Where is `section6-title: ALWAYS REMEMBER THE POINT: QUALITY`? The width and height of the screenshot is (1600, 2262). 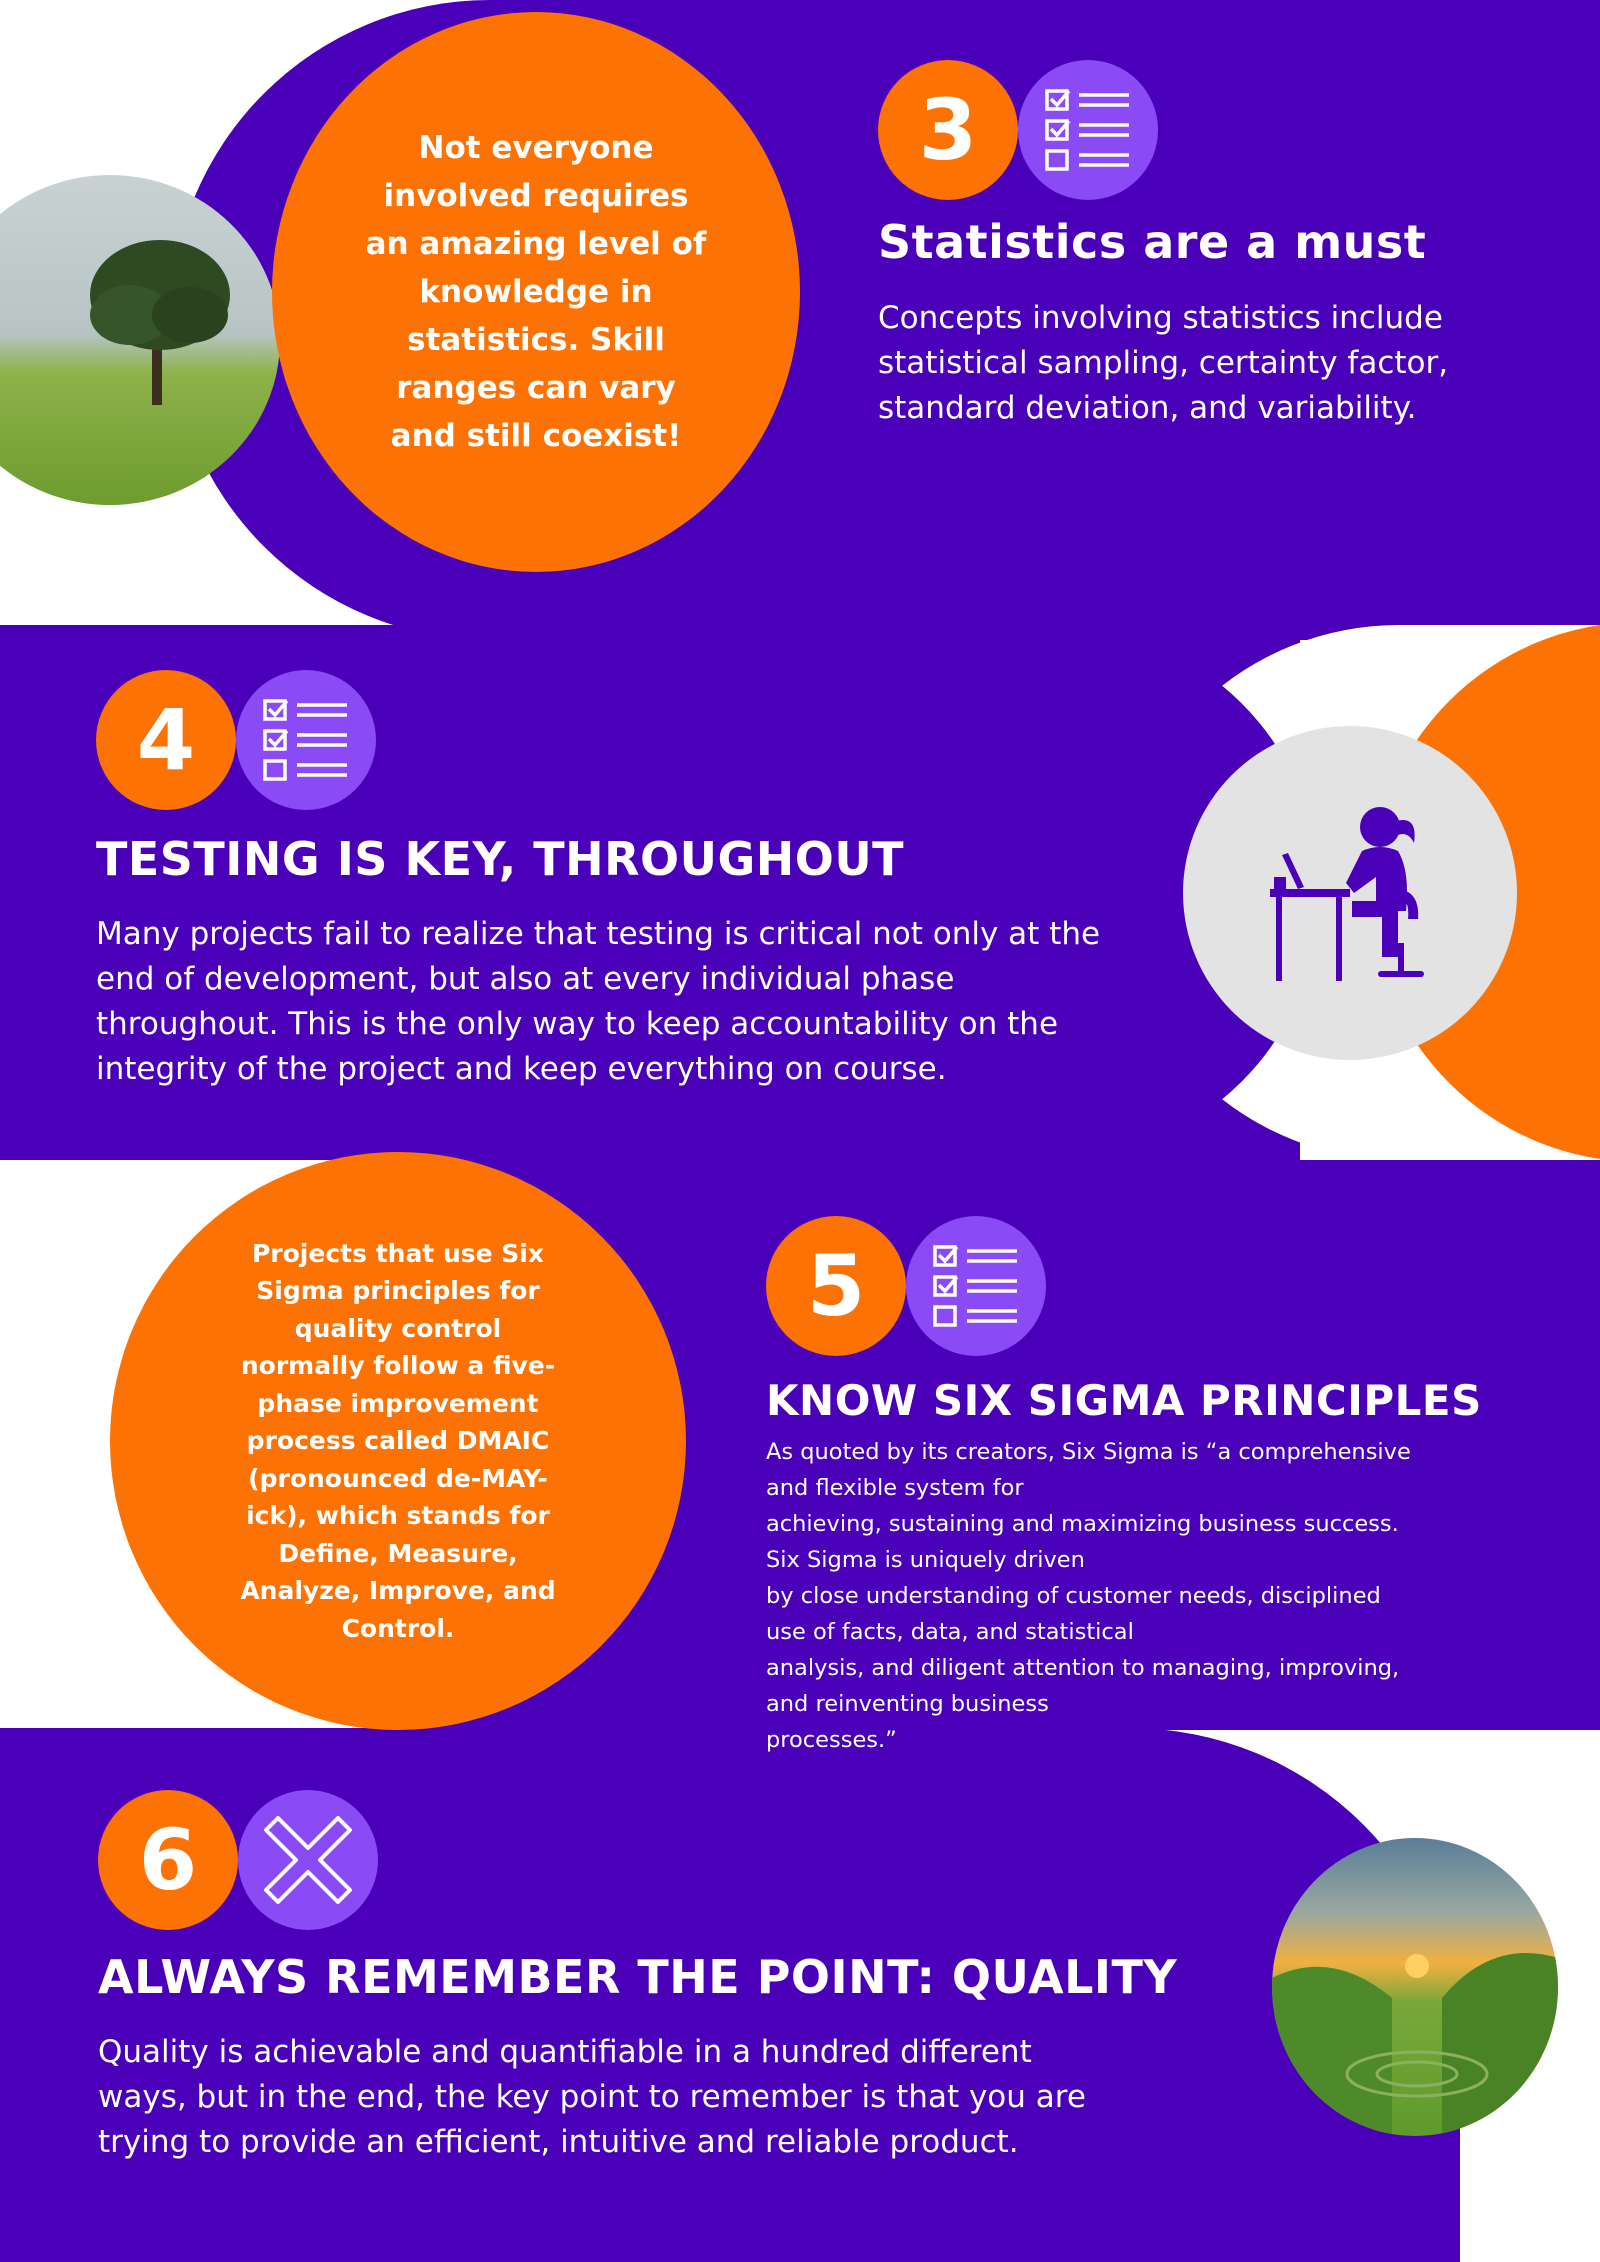
section6-title: ALWAYS REMEMBER THE POINT: QUALITY is located at coordinates (638, 1977).